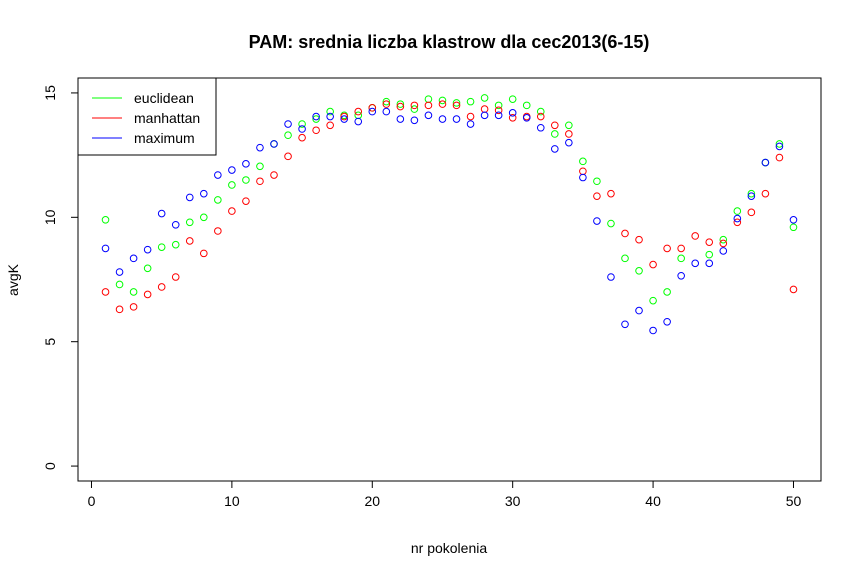  I want to click on y-axis-label: avgK, so click(13, 279).